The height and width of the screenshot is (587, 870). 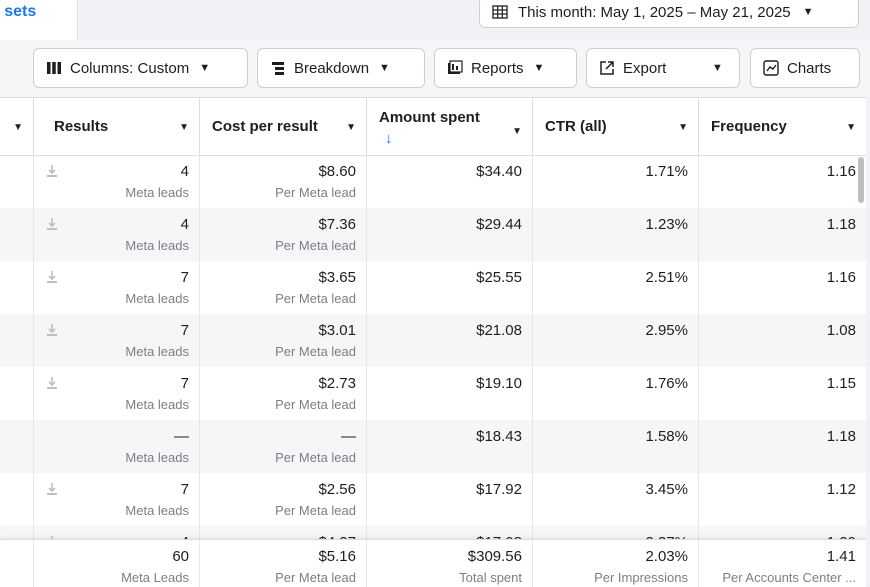 I want to click on amount-spent-value: $19.10, so click(x=499, y=383).